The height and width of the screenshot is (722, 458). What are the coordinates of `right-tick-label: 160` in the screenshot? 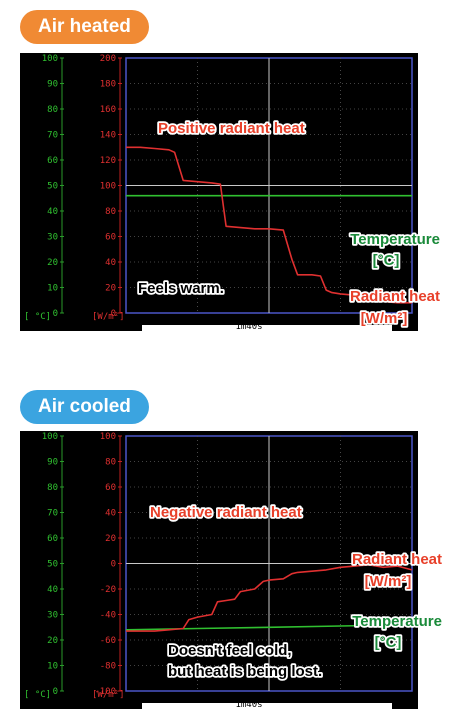 It's located at (108, 110).